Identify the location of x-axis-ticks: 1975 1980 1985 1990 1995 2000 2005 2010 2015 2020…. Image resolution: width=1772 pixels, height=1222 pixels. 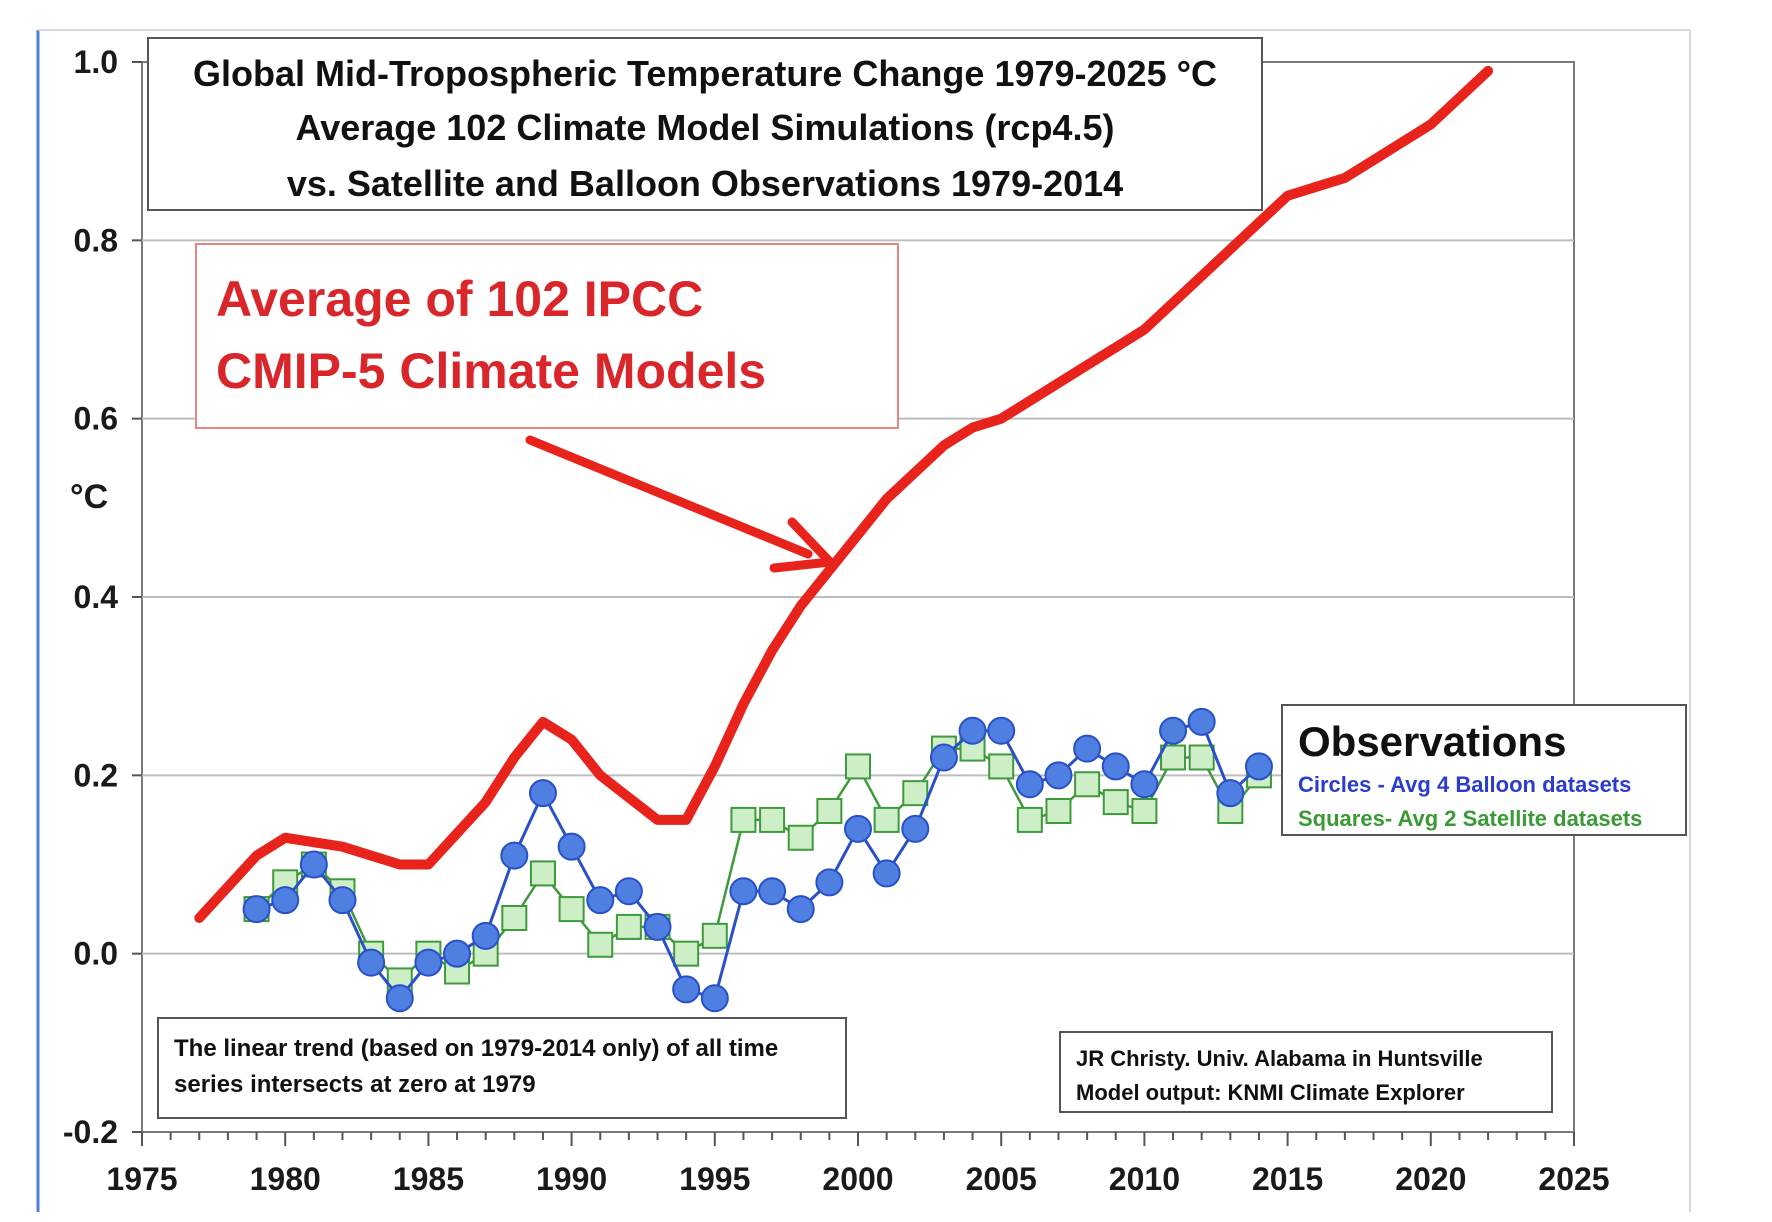
(858, 1164).